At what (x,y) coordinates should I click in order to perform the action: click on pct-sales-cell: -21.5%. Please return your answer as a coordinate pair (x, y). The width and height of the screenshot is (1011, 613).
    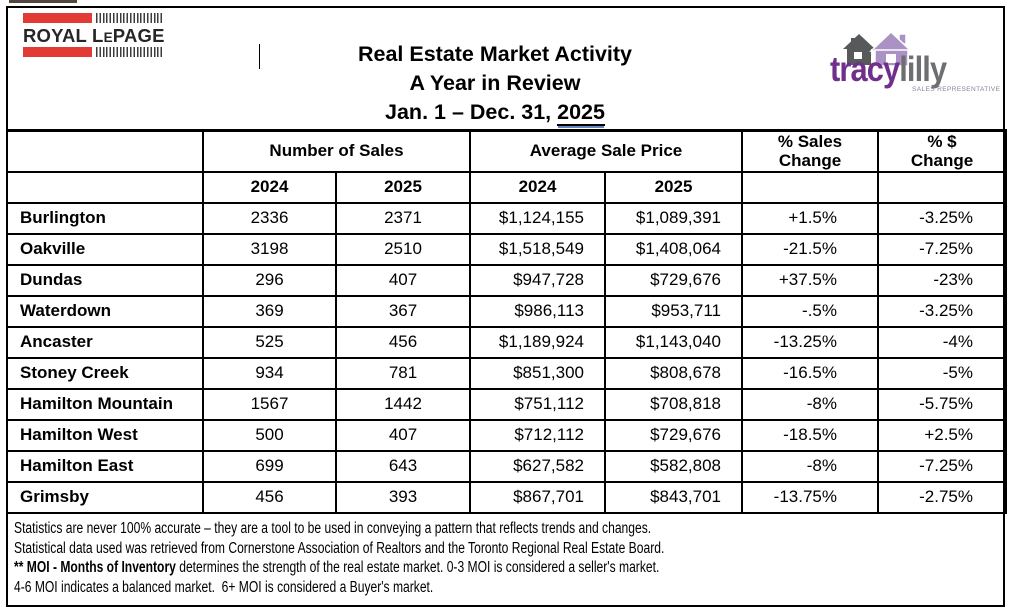
    Looking at the image, I should click on (810, 249).